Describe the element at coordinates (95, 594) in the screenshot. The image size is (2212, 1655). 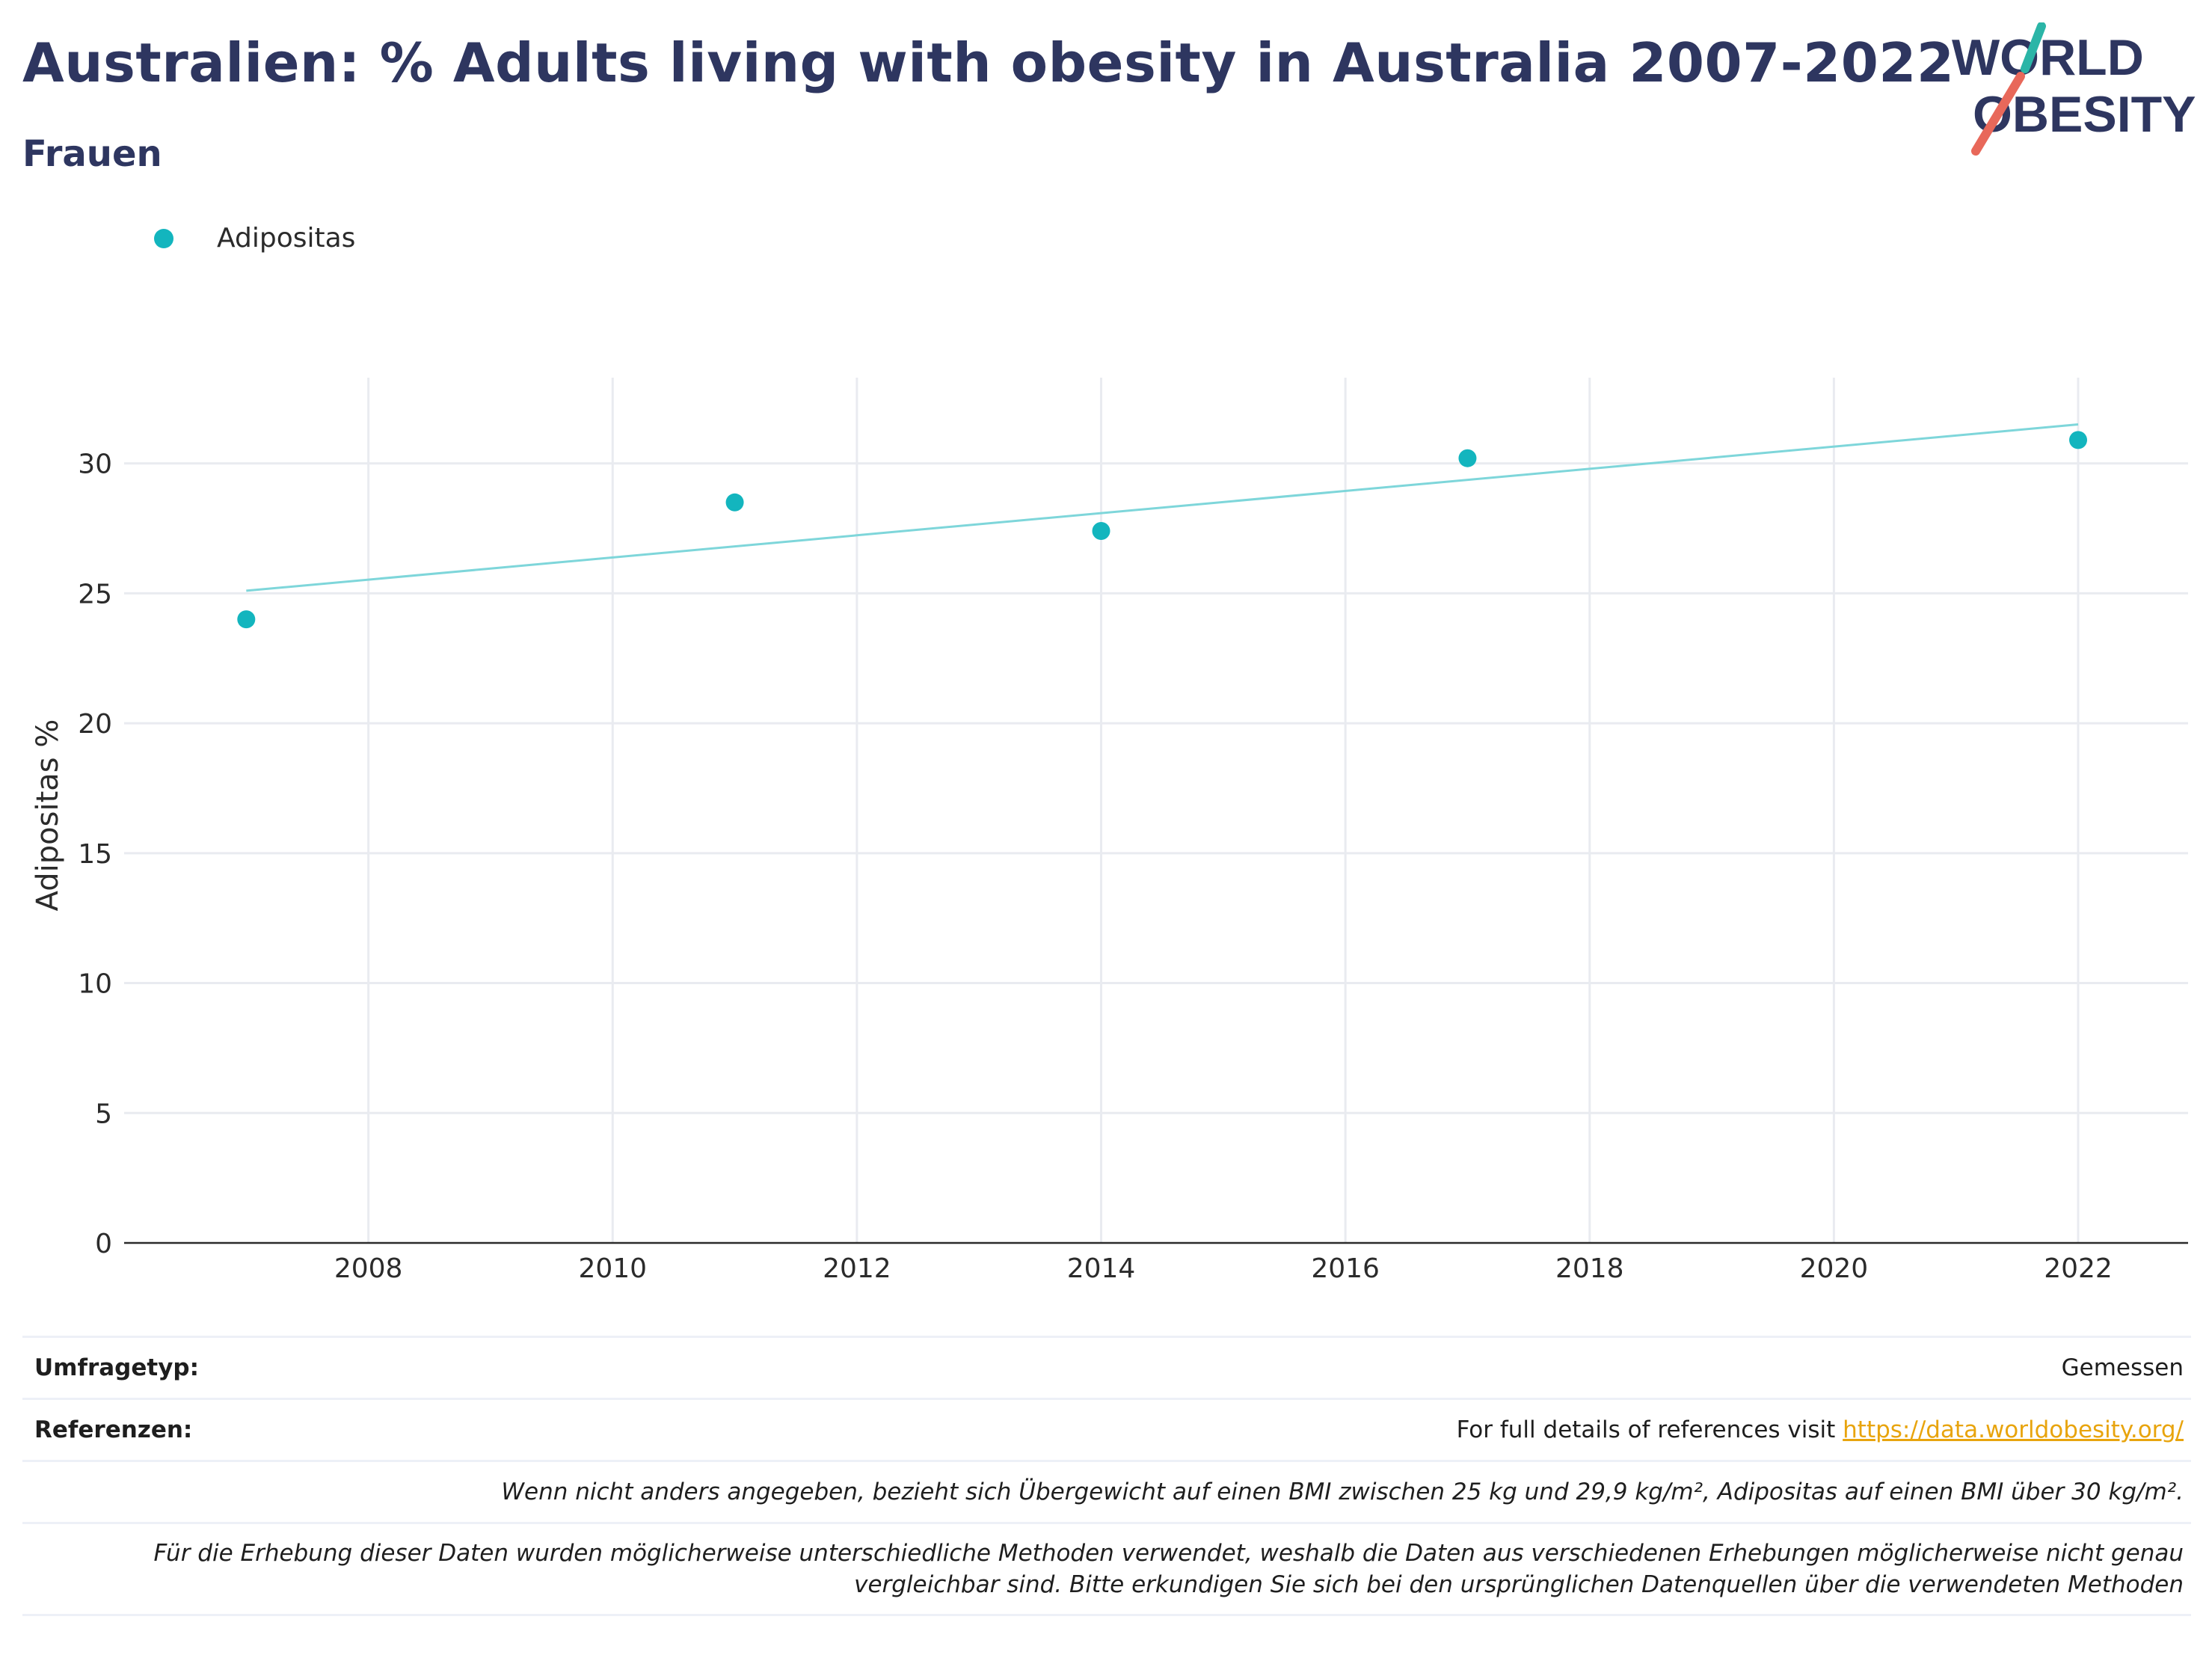
I see `y-tick-label: 25` at that location.